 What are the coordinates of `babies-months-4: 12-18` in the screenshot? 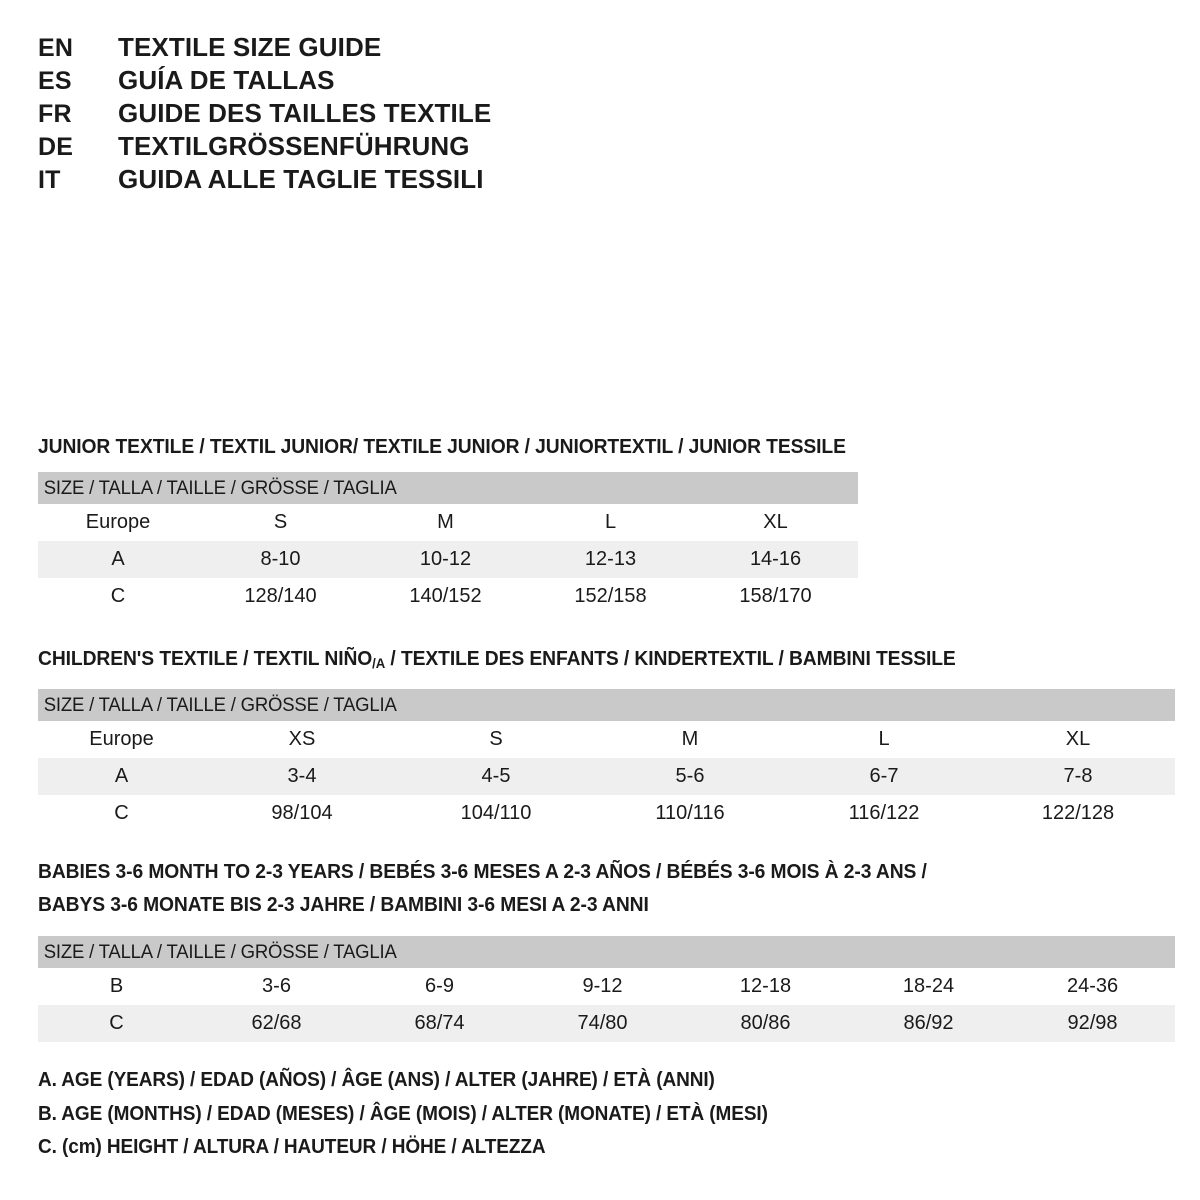 It's located at (765, 986).